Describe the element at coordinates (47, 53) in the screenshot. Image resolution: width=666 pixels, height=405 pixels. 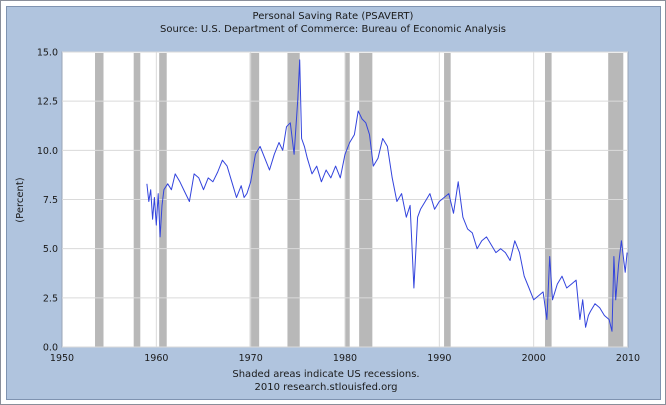
I see `y-tick-label: 15.0` at that location.